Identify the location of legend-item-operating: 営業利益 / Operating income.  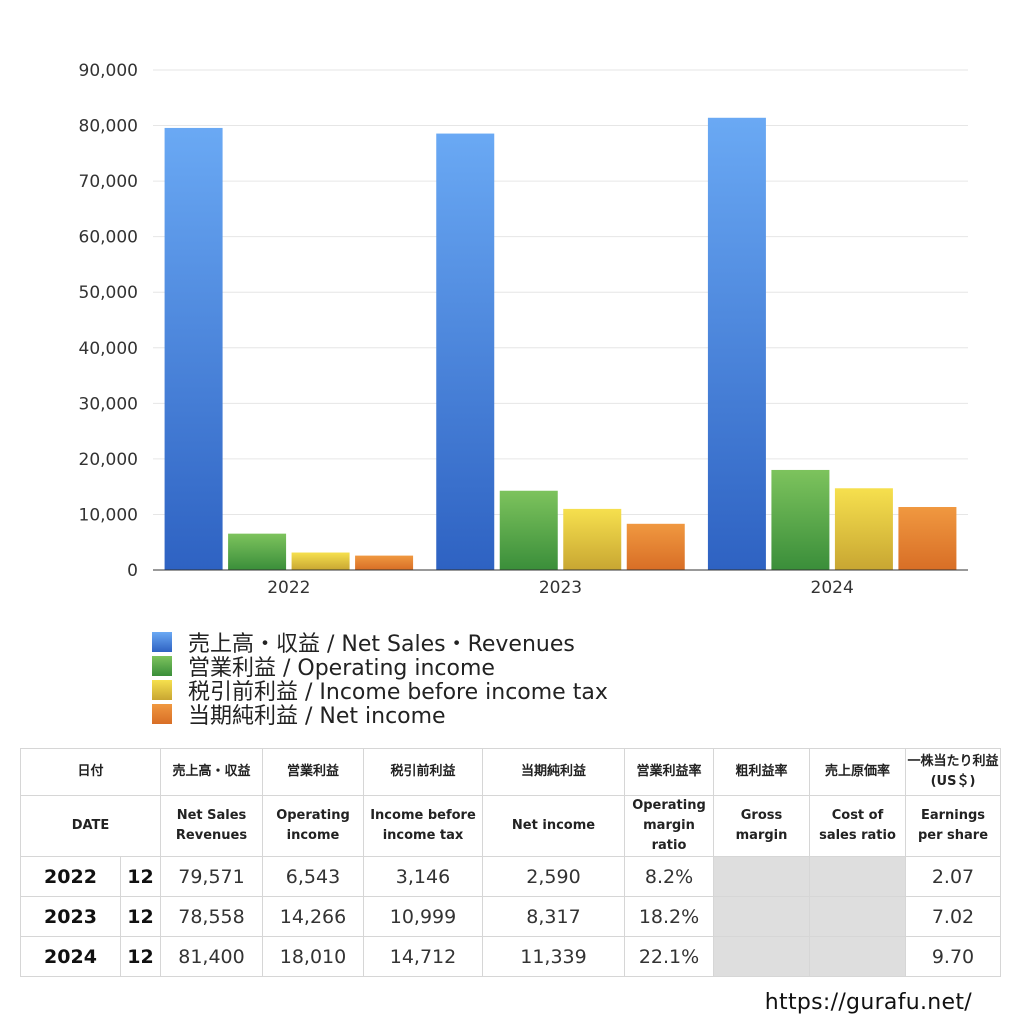
(380, 667).